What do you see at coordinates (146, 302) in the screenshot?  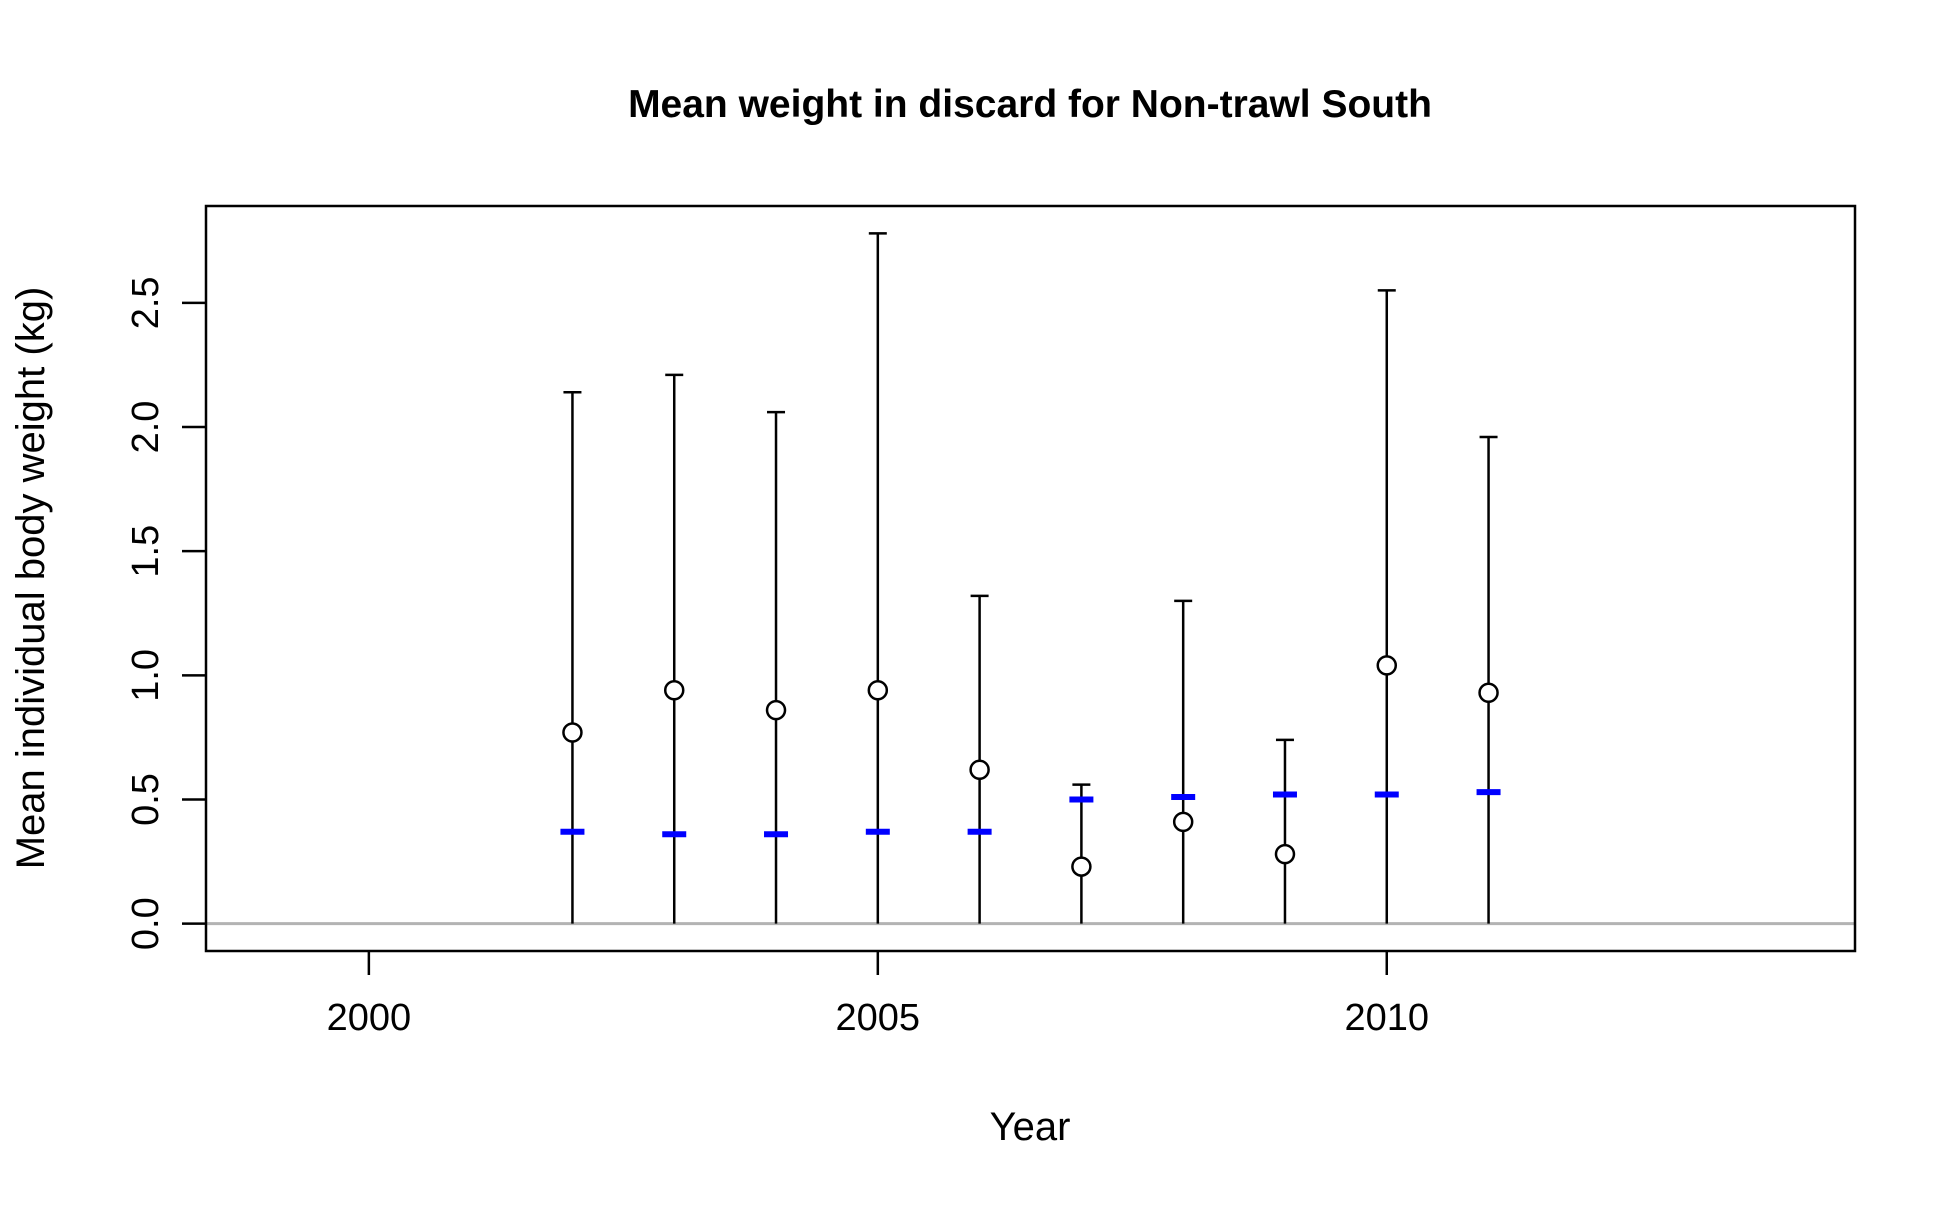 I see `y-tick-label: 2.5` at bounding box center [146, 302].